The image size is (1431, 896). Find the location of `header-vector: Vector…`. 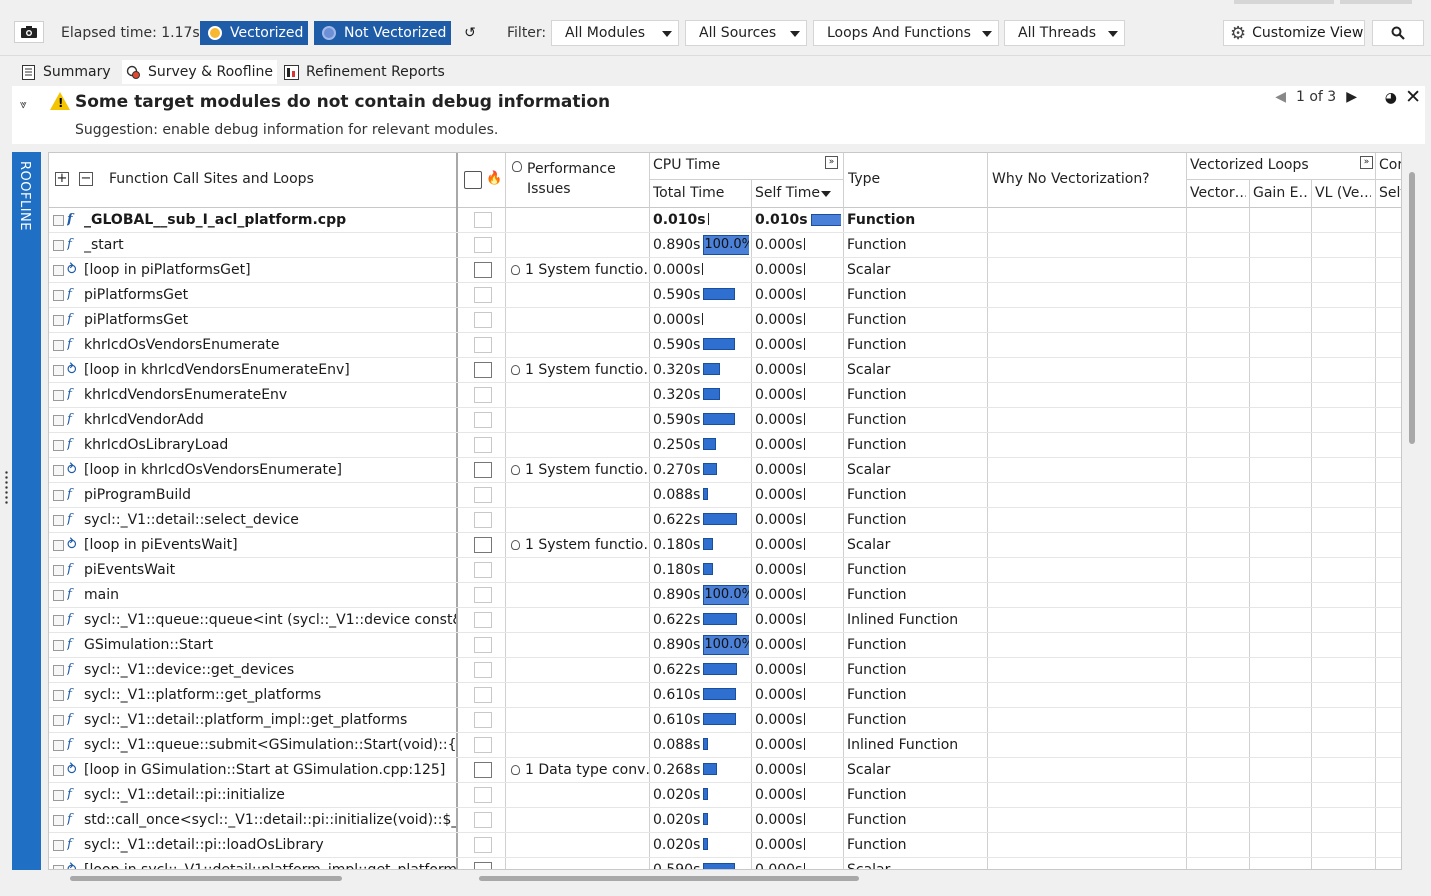

header-vector: Vector… is located at coordinates (1218, 193).